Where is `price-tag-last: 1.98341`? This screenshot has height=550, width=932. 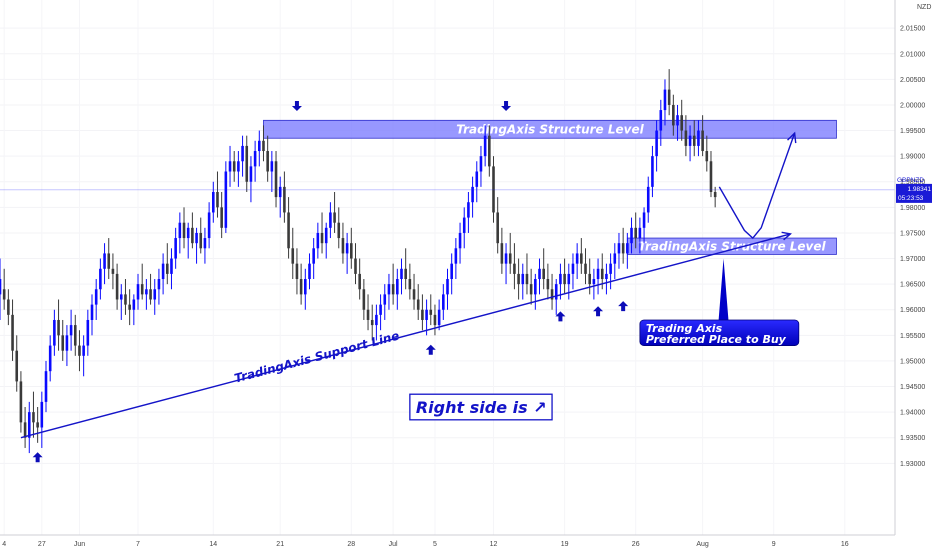 price-tag-last: 1.98341 is located at coordinates (920, 189).